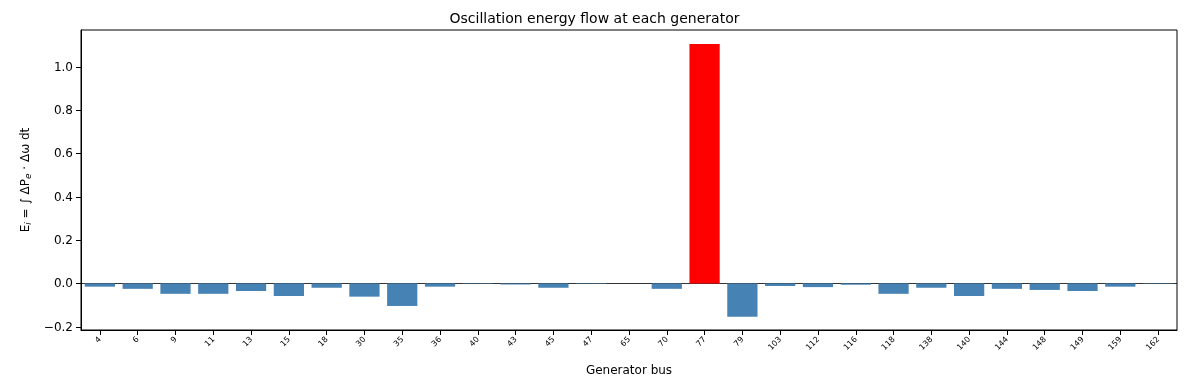  What do you see at coordinates (98, 339) in the screenshot?
I see `x-tick-label: 4` at bounding box center [98, 339].